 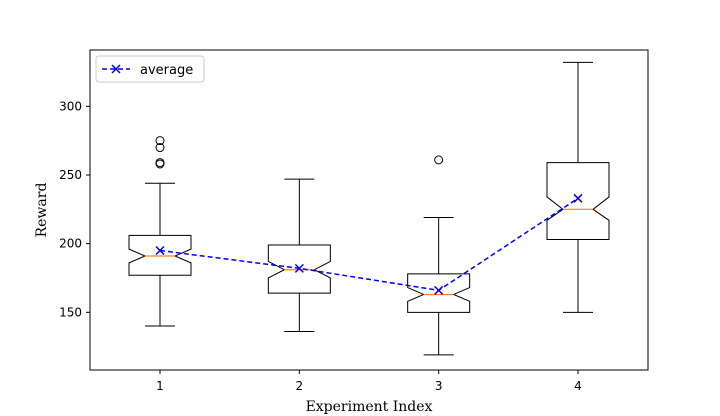 I want to click on x-tick-label: 2, so click(x=300, y=386).